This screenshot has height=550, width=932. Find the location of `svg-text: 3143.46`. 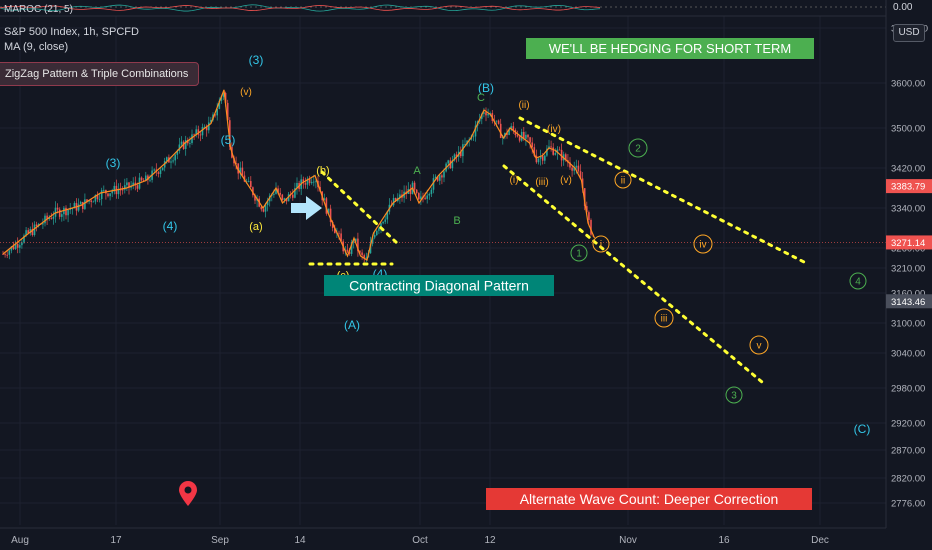

svg-text: 3143.46 is located at coordinates (908, 302).